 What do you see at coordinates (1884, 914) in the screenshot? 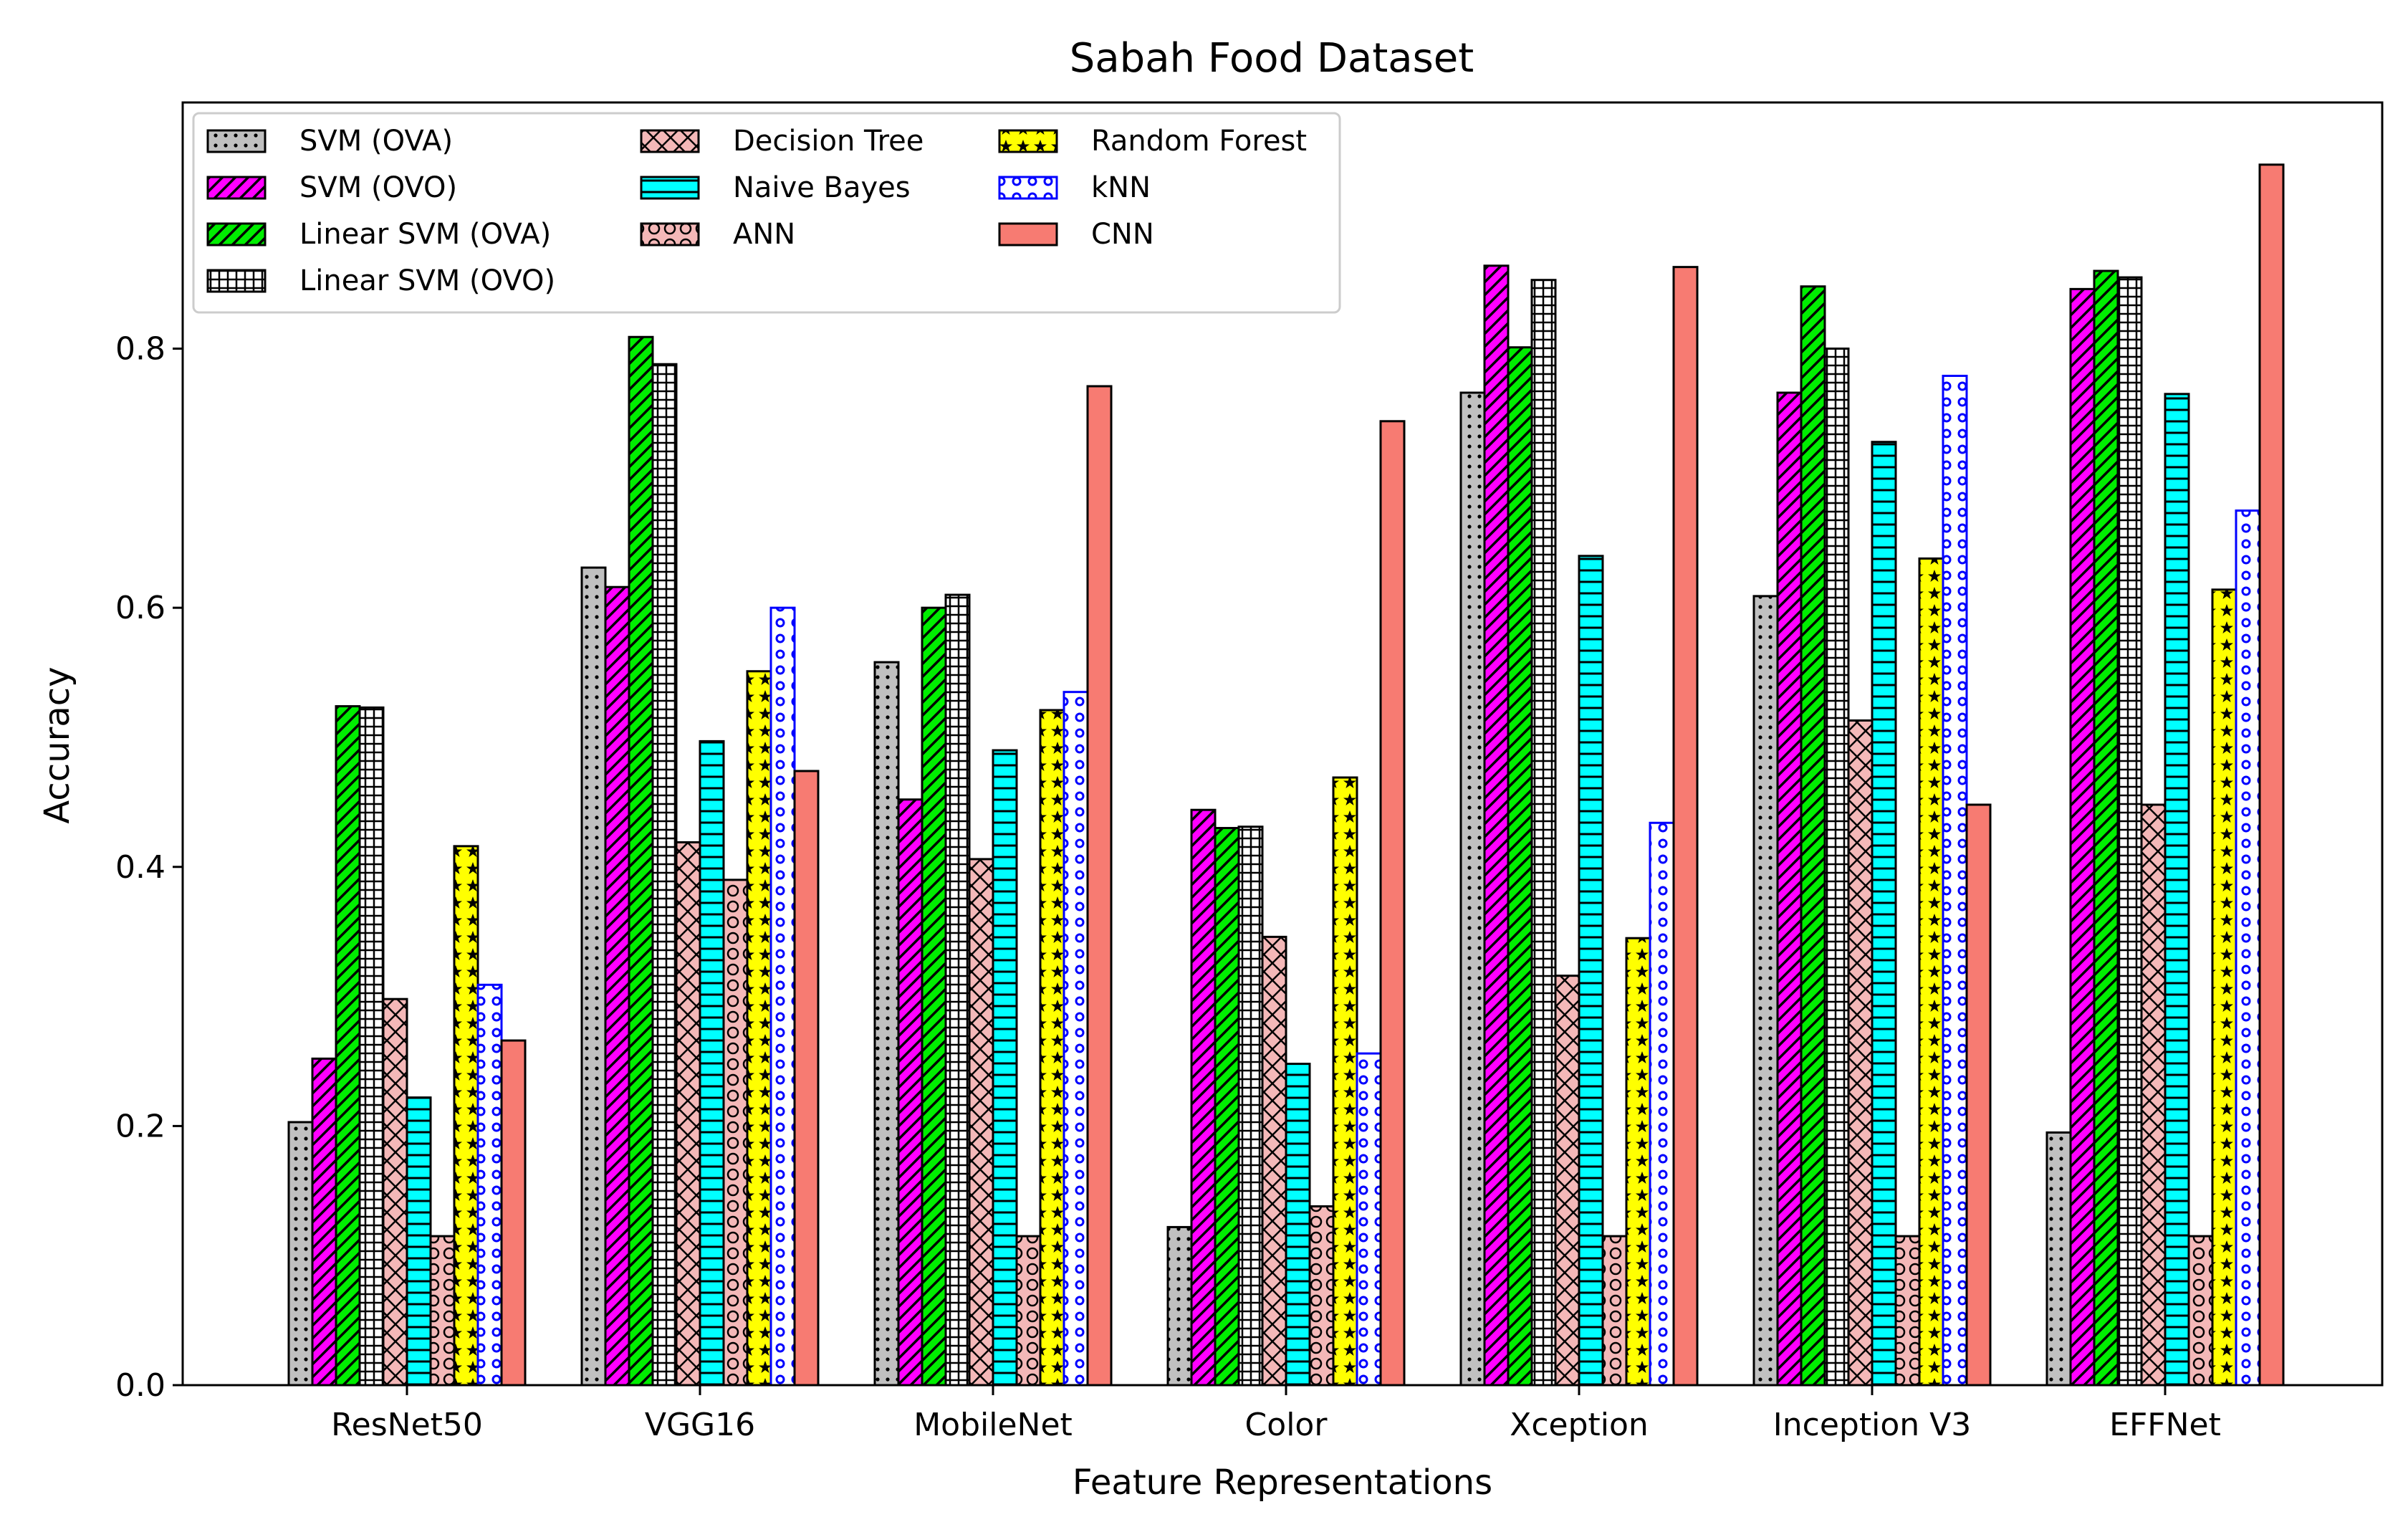
I see `bar-naive-bayes-inception-v3` at bounding box center [1884, 914].